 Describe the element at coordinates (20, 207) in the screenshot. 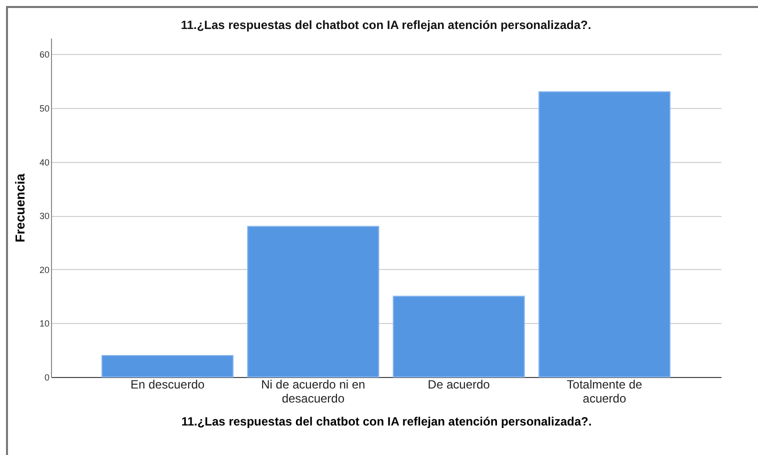

I see `y-axis-title: Frecuencia` at that location.